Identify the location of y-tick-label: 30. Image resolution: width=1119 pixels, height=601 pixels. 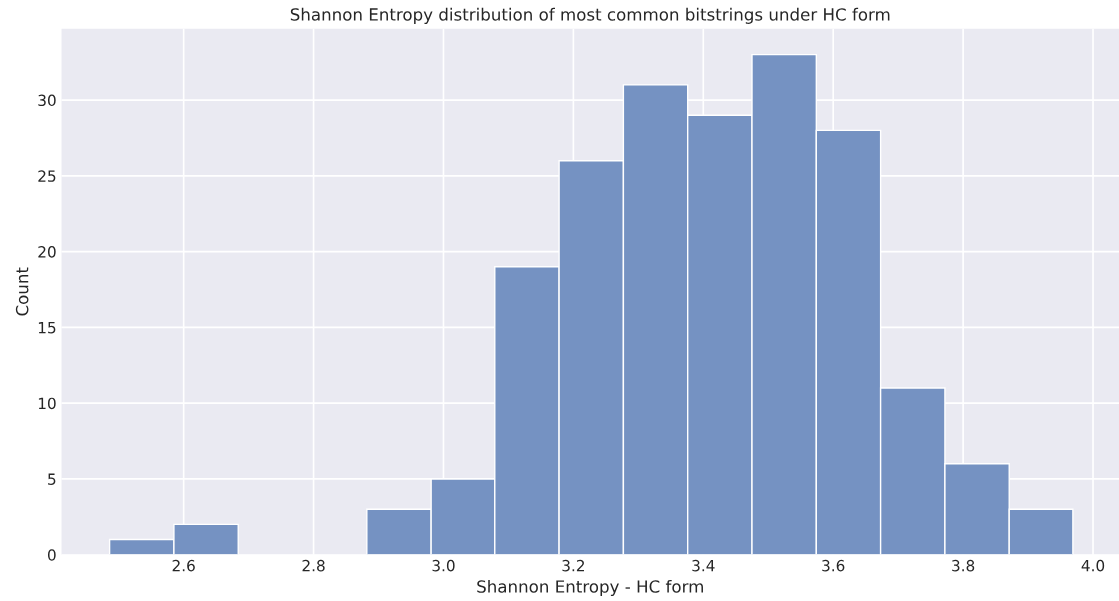
(47, 100).